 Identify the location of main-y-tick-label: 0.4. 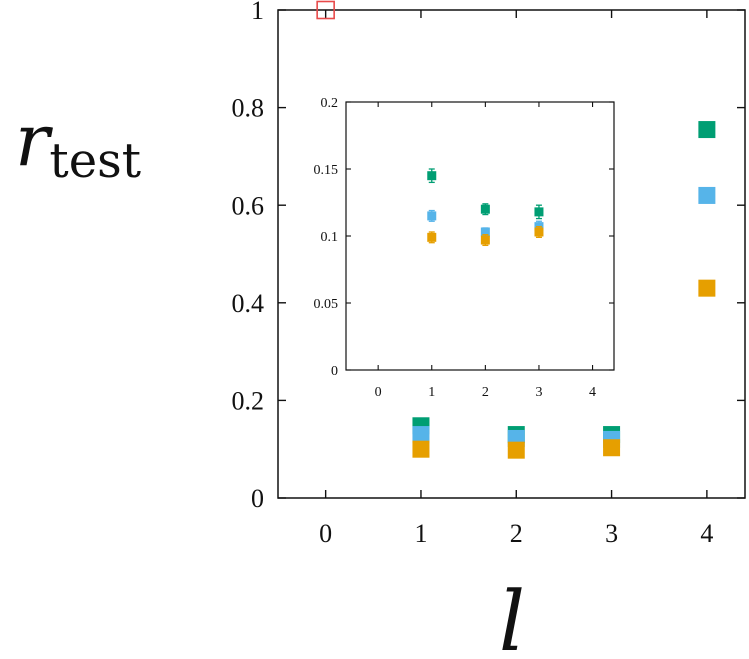
(248, 303).